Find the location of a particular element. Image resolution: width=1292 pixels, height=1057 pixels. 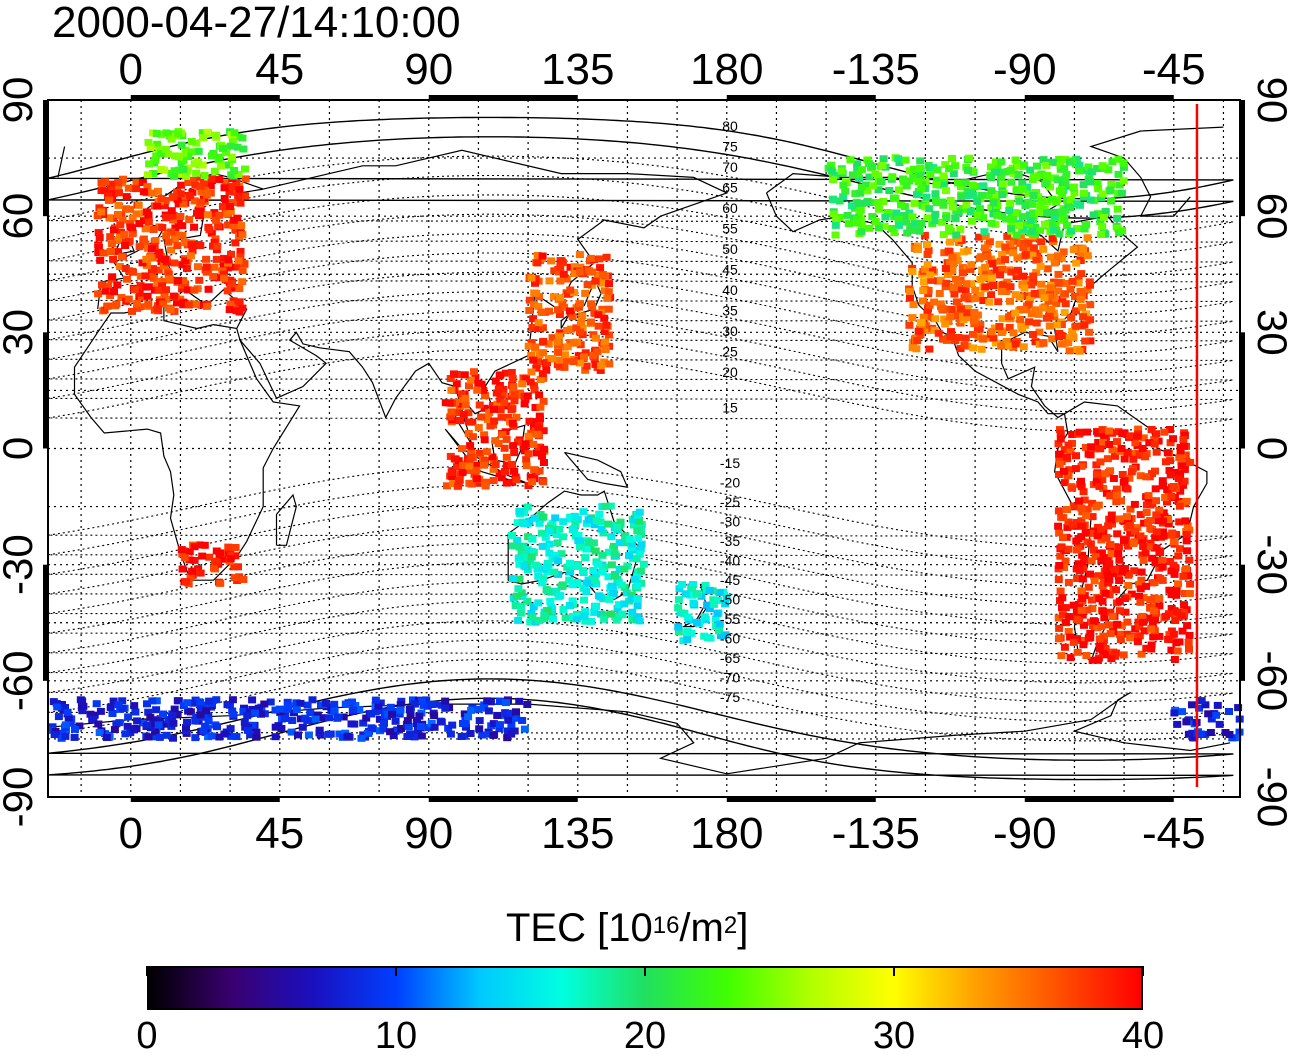

maglat-label: -60 is located at coordinates (730, 639).